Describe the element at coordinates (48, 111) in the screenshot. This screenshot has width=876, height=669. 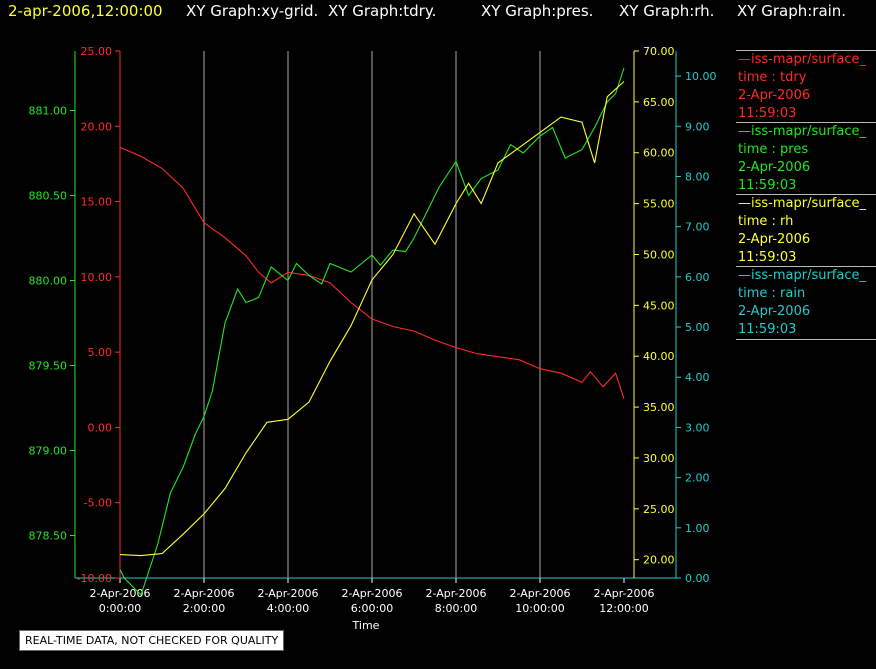
I see `pres-tick-label: 881.00` at that location.